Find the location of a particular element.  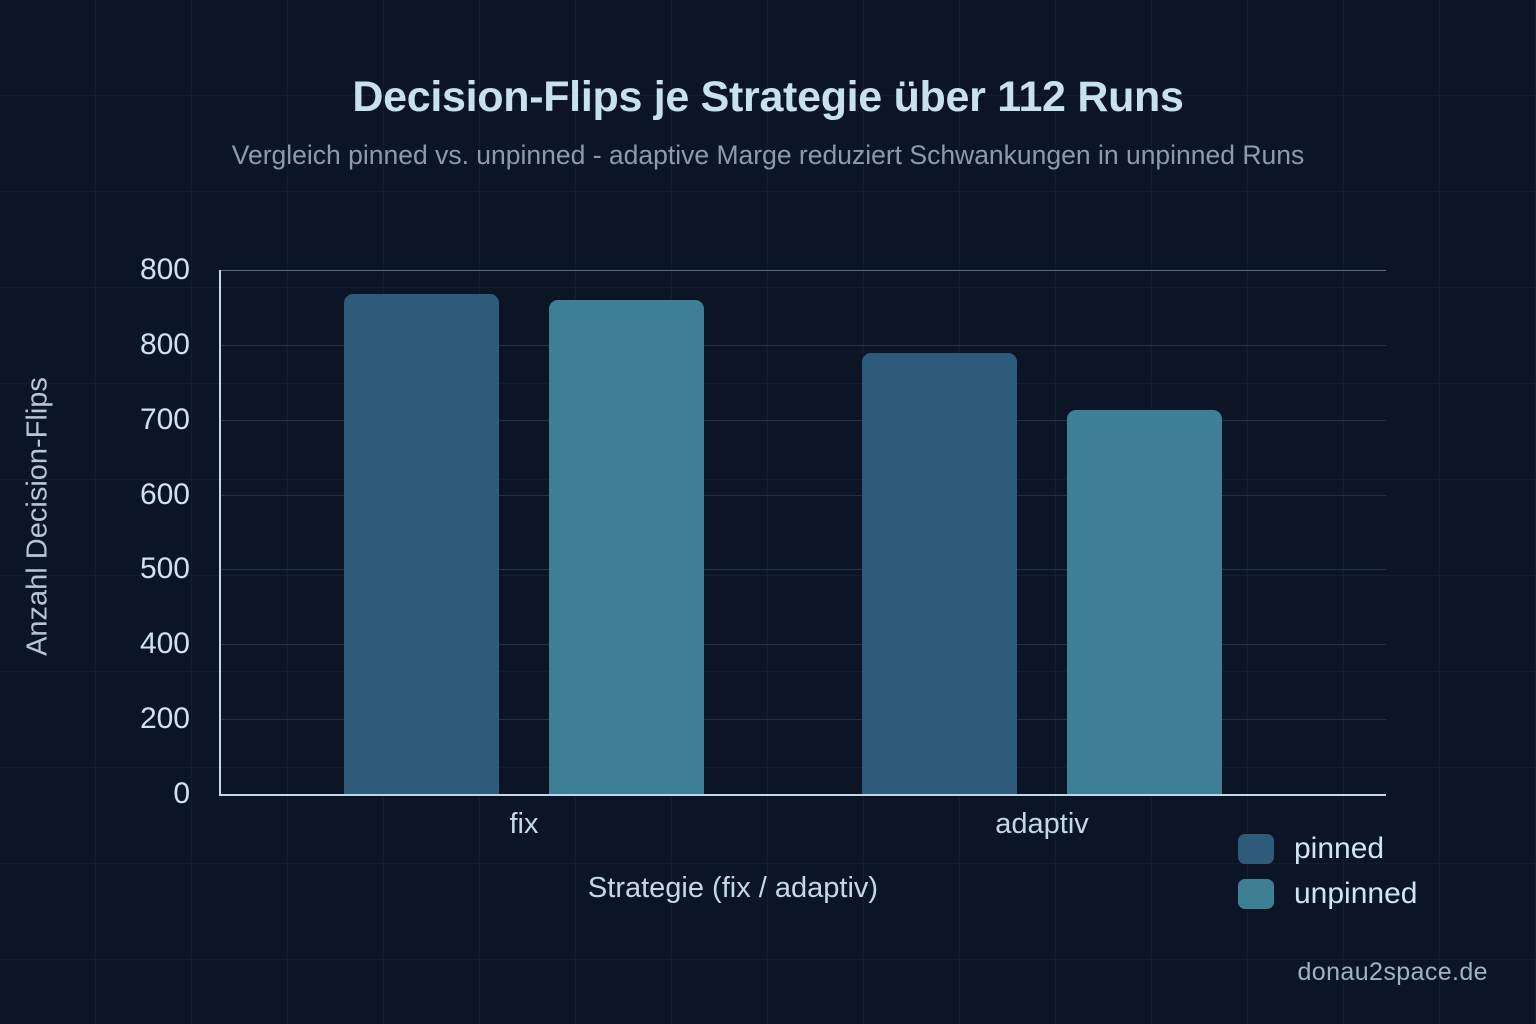

x-tick-label-fix: fix is located at coordinates (524, 824).